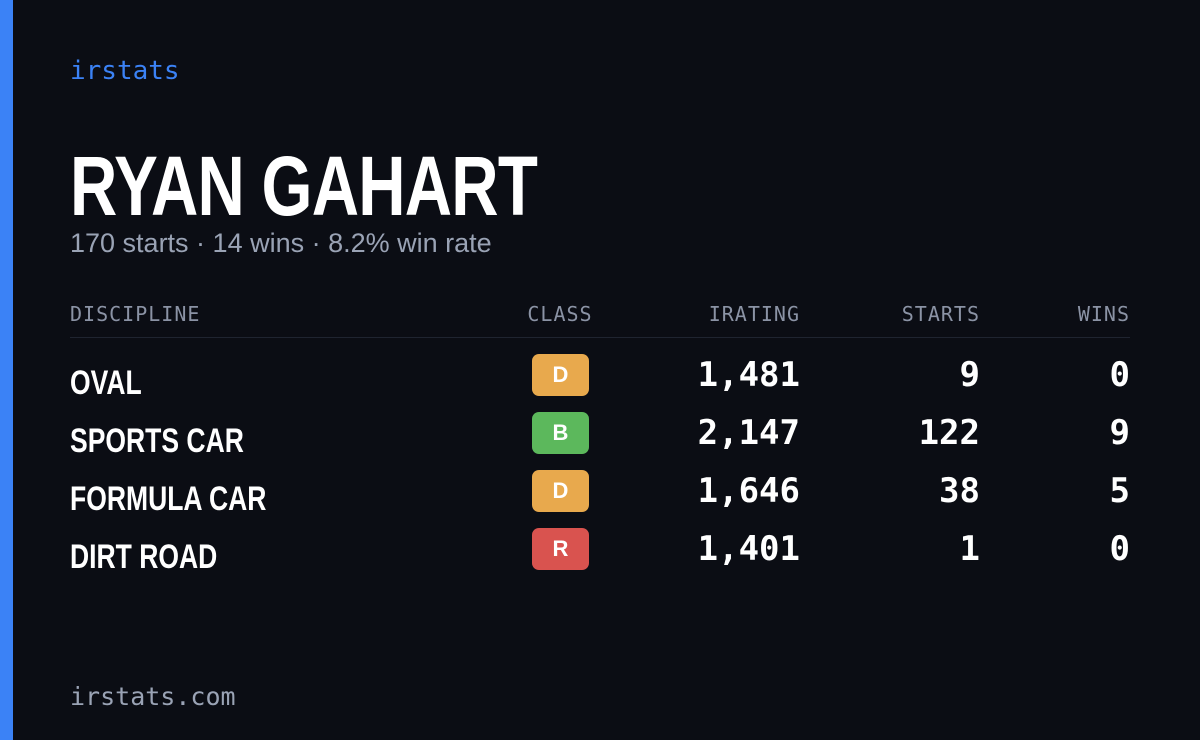  I want to click on starts: 9, so click(969, 375).